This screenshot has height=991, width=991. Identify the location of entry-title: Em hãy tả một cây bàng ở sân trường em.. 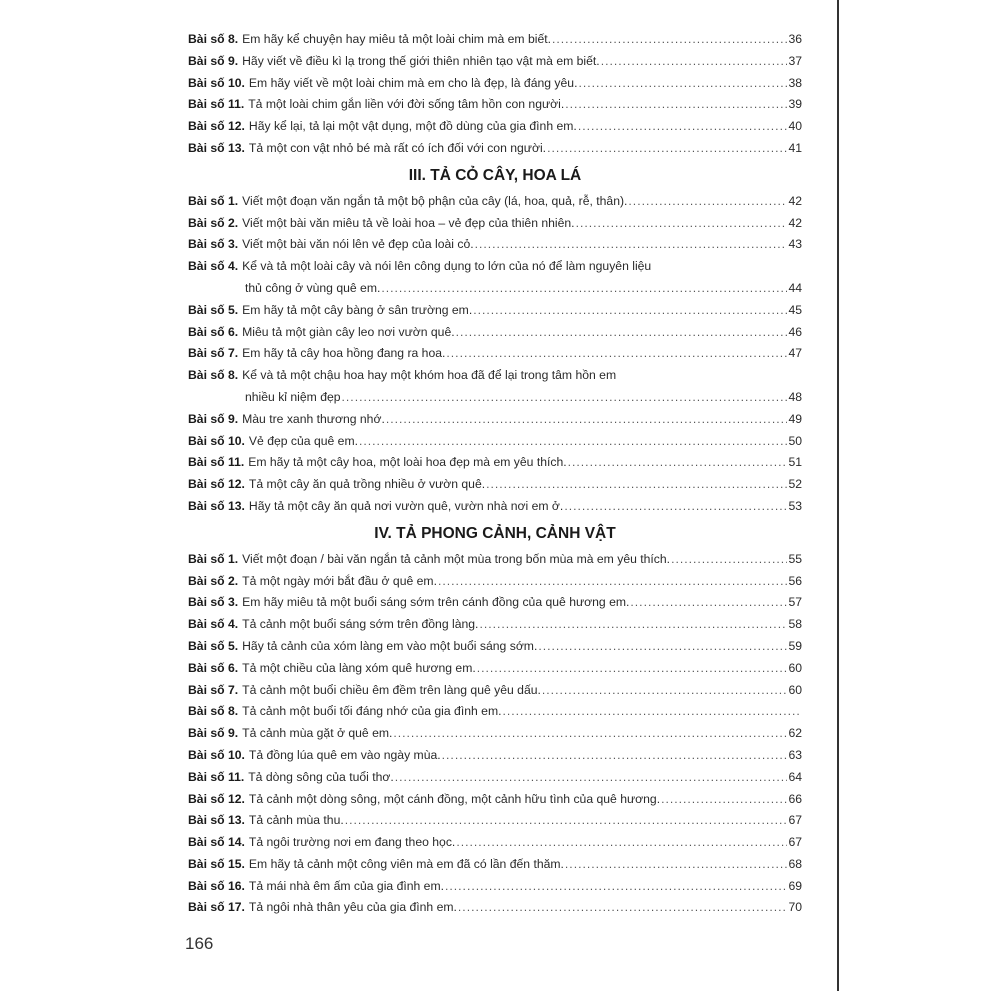
(357, 309).